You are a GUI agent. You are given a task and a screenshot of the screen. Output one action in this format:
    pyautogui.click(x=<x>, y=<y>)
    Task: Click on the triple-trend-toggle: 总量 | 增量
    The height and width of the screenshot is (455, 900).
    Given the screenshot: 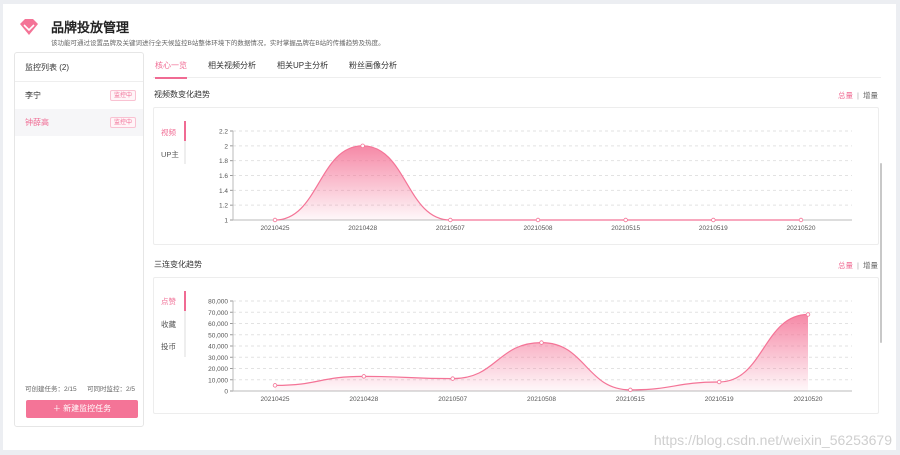 What is the action you would take?
    pyautogui.click(x=858, y=265)
    